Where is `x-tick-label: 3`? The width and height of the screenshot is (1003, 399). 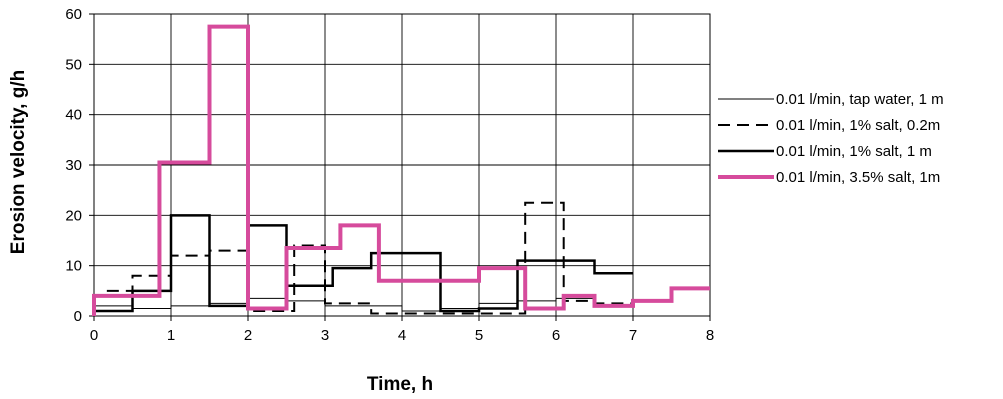 x-tick-label: 3 is located at coordinates (325, 335).